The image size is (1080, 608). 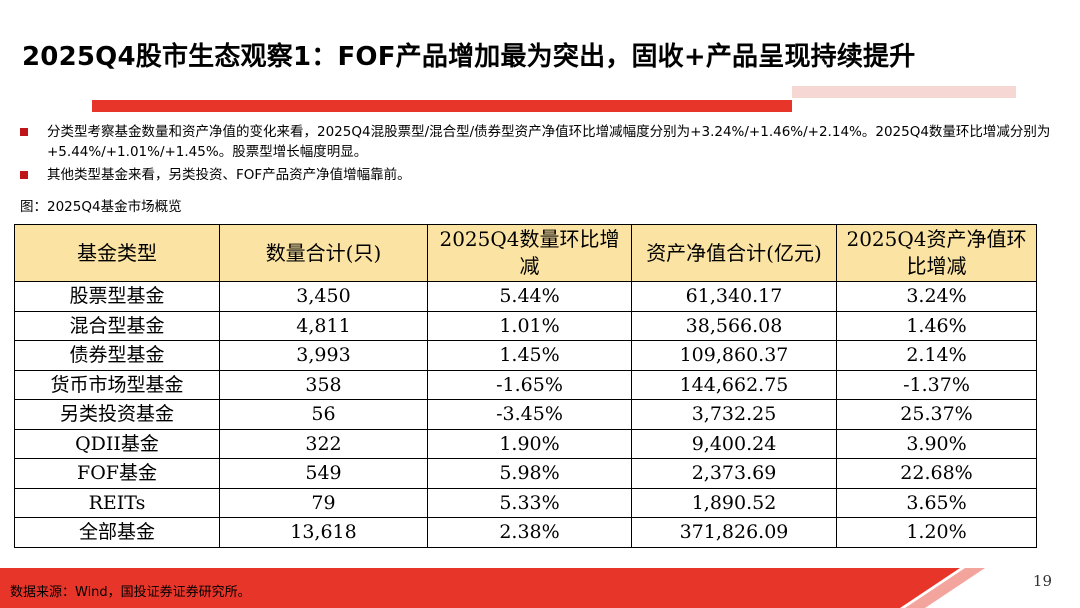 I want to click on table-cell: 13,618, so click(x=323, y=532).